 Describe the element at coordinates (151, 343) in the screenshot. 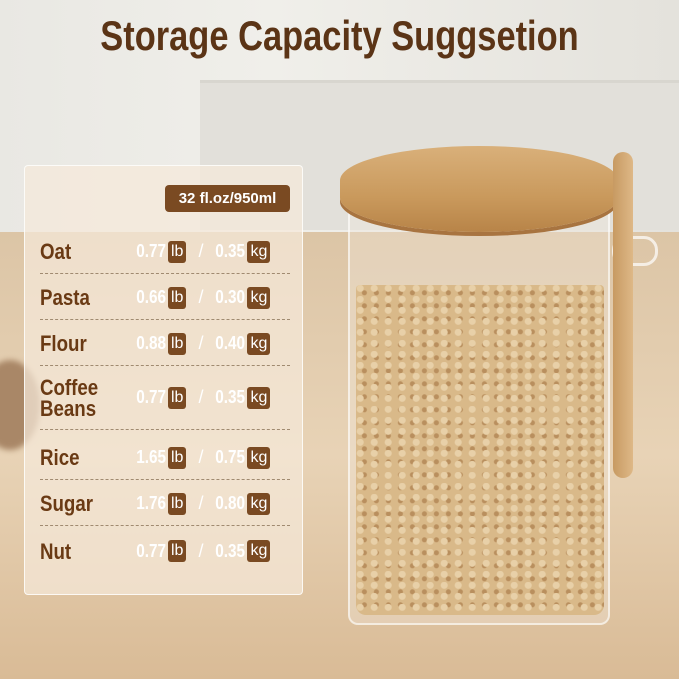

I see `lb-value: 0.88` at that location.